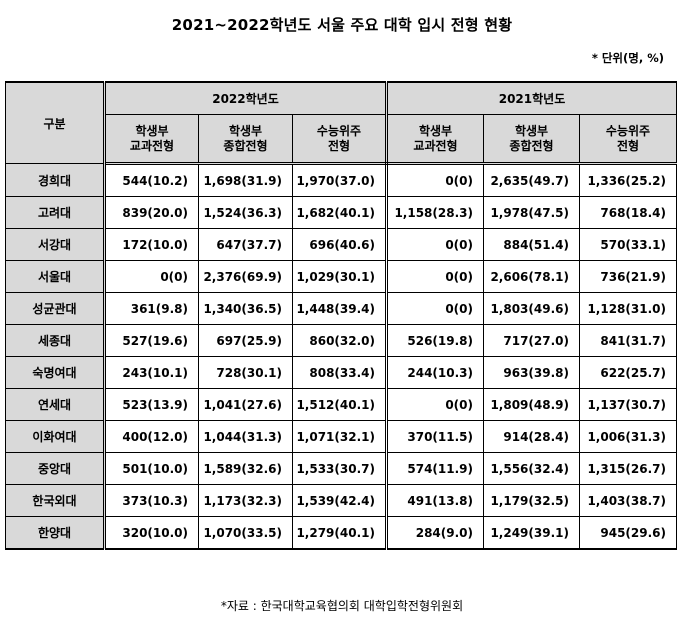 This screenshot has width=684, height=622. What do you see at coordinates (531, 180) in the screenshot?
I see `cell-2021: 2,635(49.7)` at bounding box center [531, 180].